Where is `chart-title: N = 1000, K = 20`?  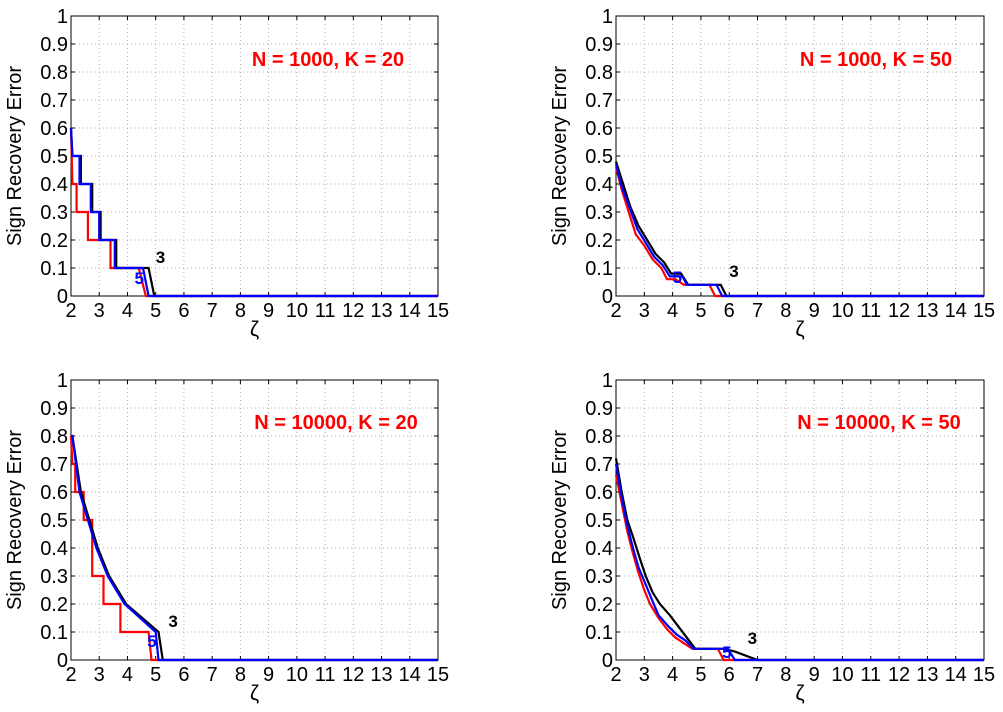
chart-title: N = 1000, K = 20 is located at coordinates (328, 60).